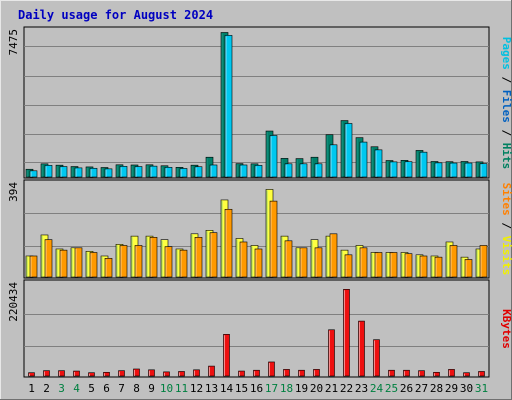 The height and width of the screenshot is (400, 512). What do you see at coordinates (151, 388) in the screenshot?
I see `day-label: 9` at bounding box center [151, 388].